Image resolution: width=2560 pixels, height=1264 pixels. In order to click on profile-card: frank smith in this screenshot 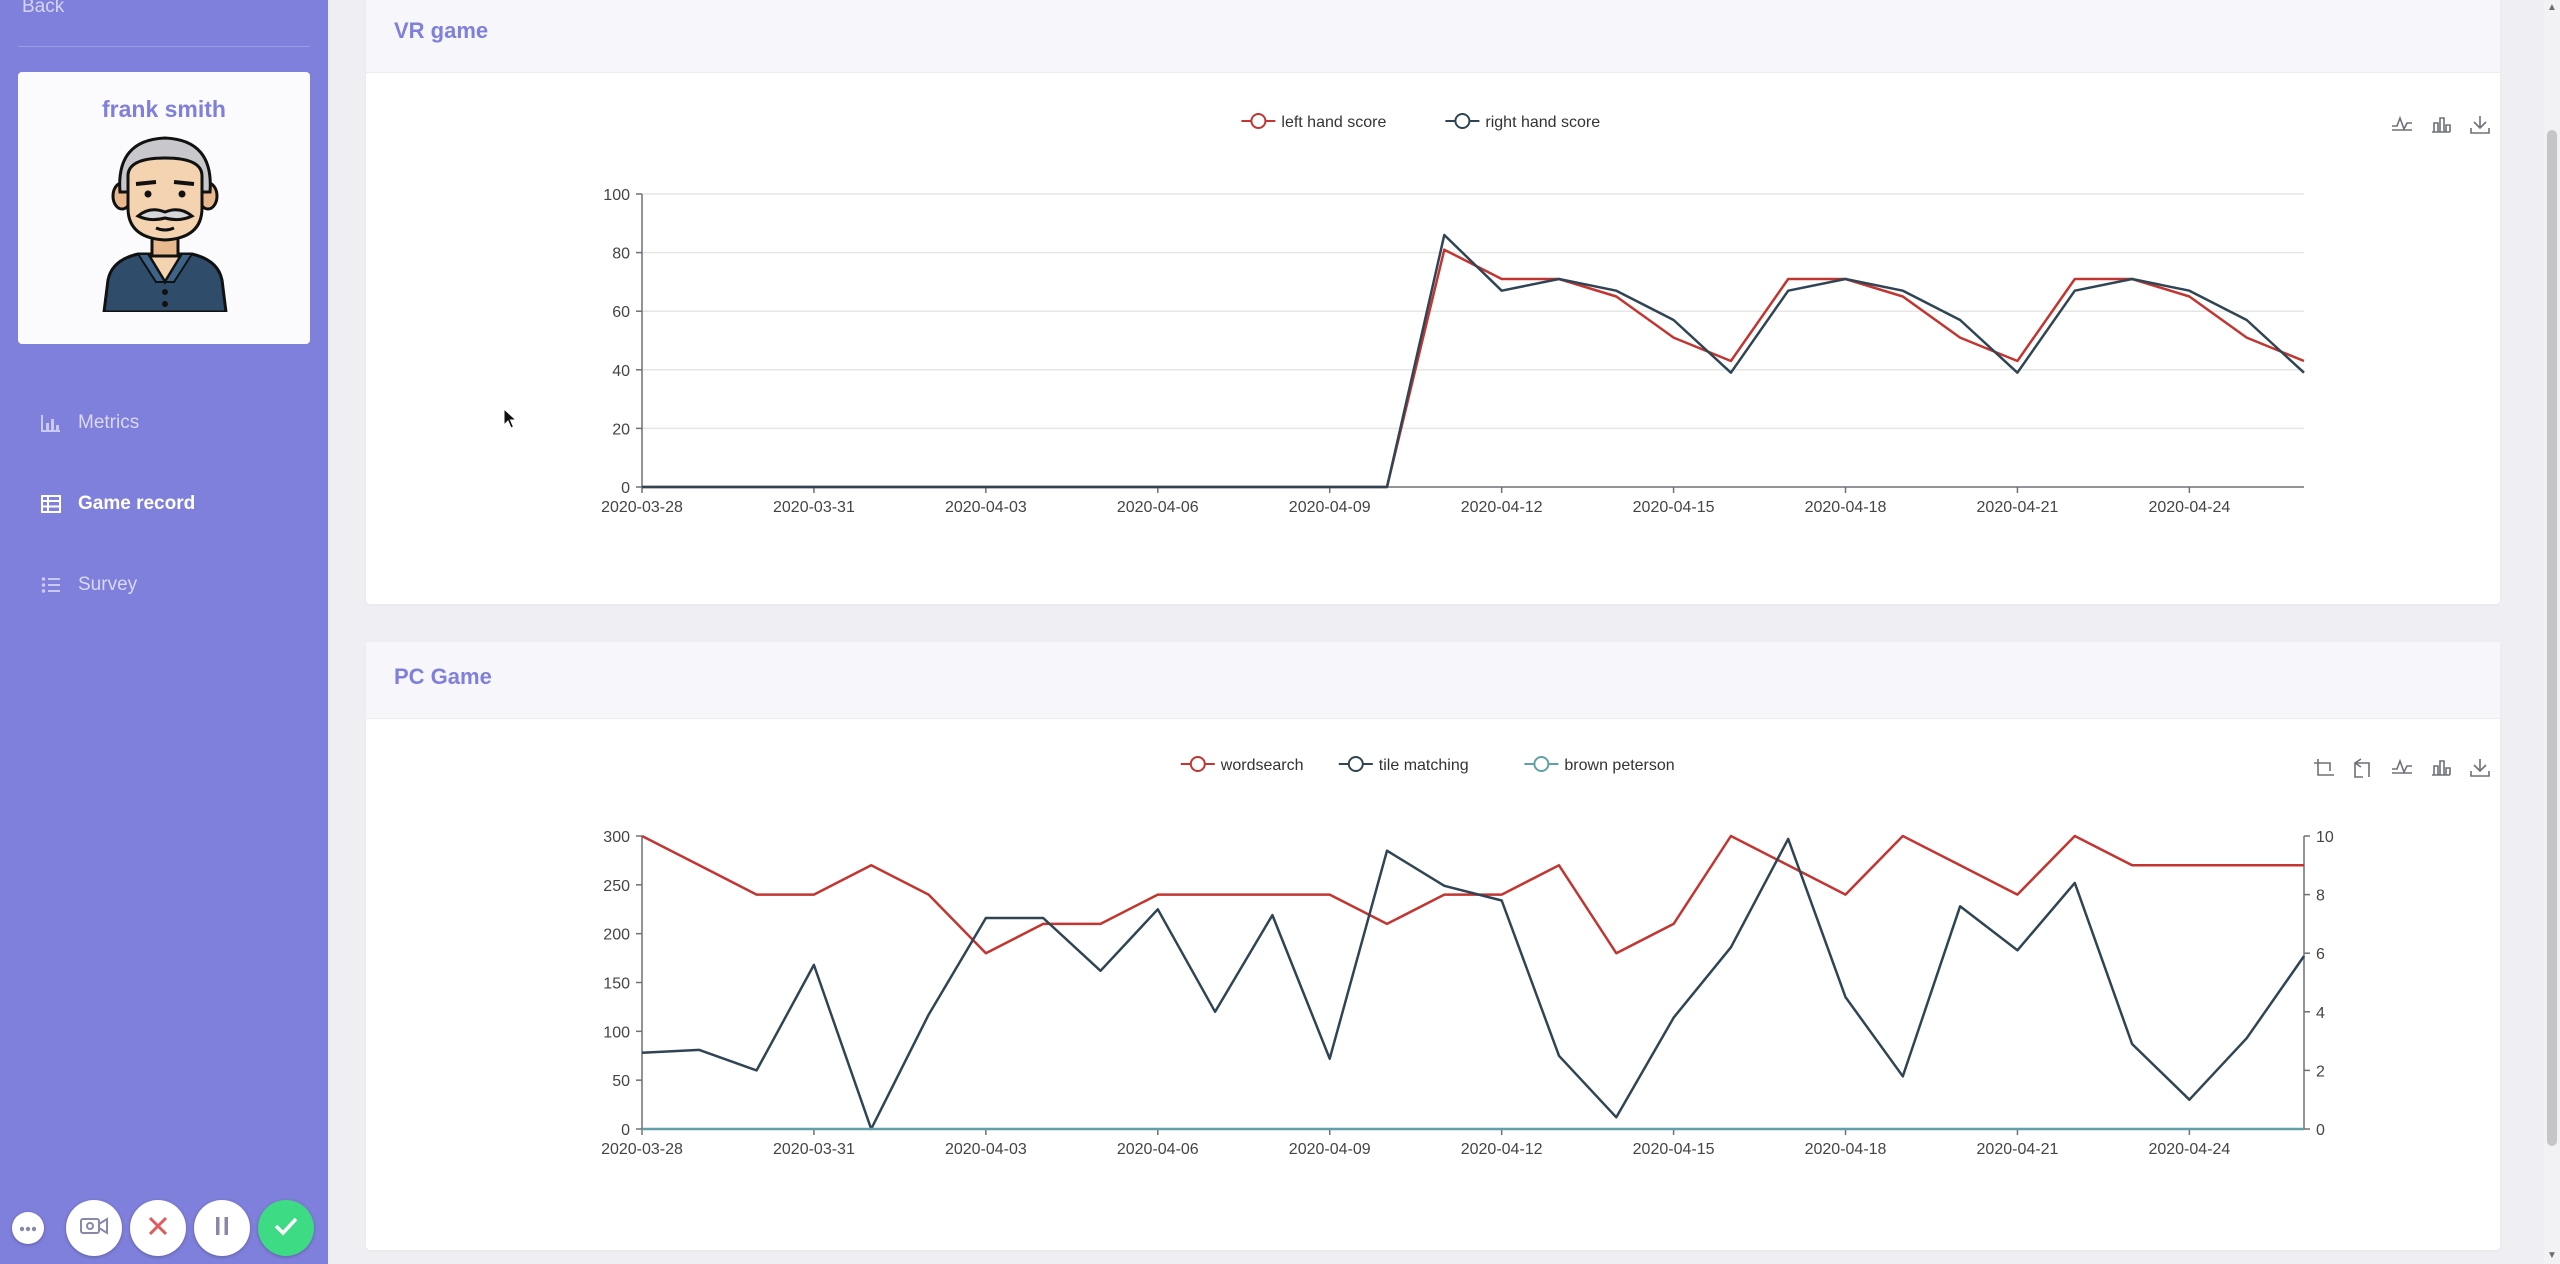, I will do `click(164, 208)`.